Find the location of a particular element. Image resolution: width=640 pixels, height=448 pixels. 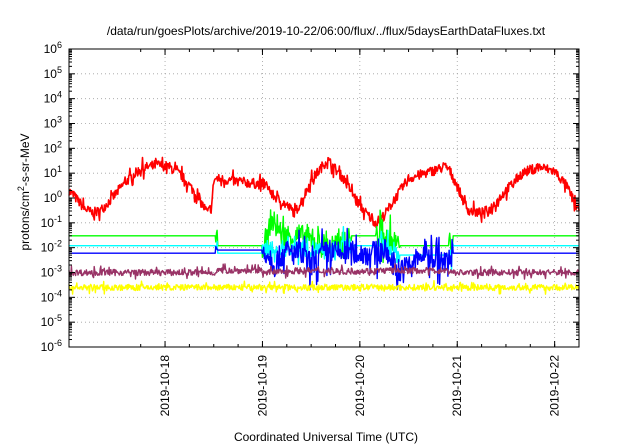

y-tick-label: 10⁻² is located at coordinates (51, 247).